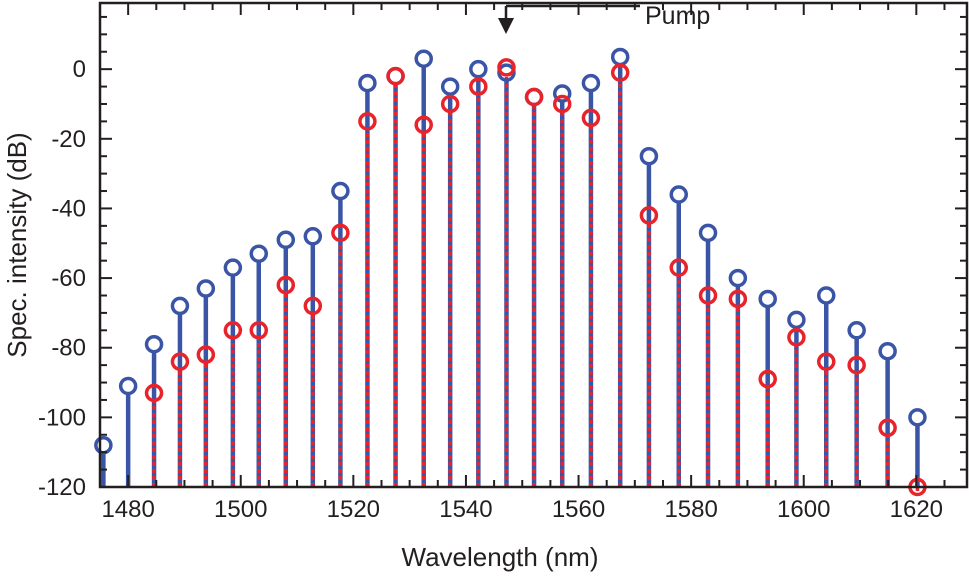 This screenshot has height=576, width=969. I want to click on pump-arrow-head-icon, so click(506, 26).